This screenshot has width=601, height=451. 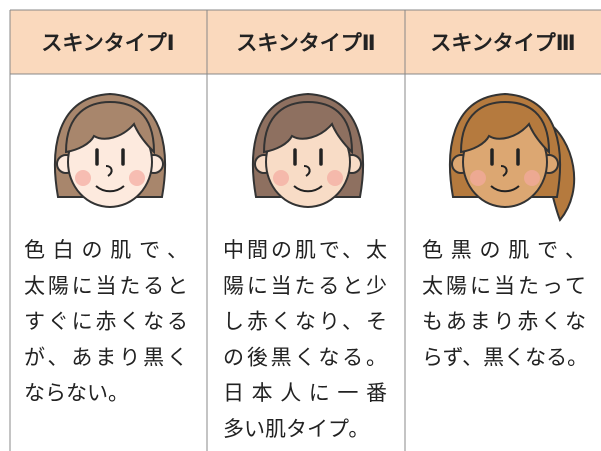 I want to click on description-line: 中間の肌で、太, so click(x=305, y=250).